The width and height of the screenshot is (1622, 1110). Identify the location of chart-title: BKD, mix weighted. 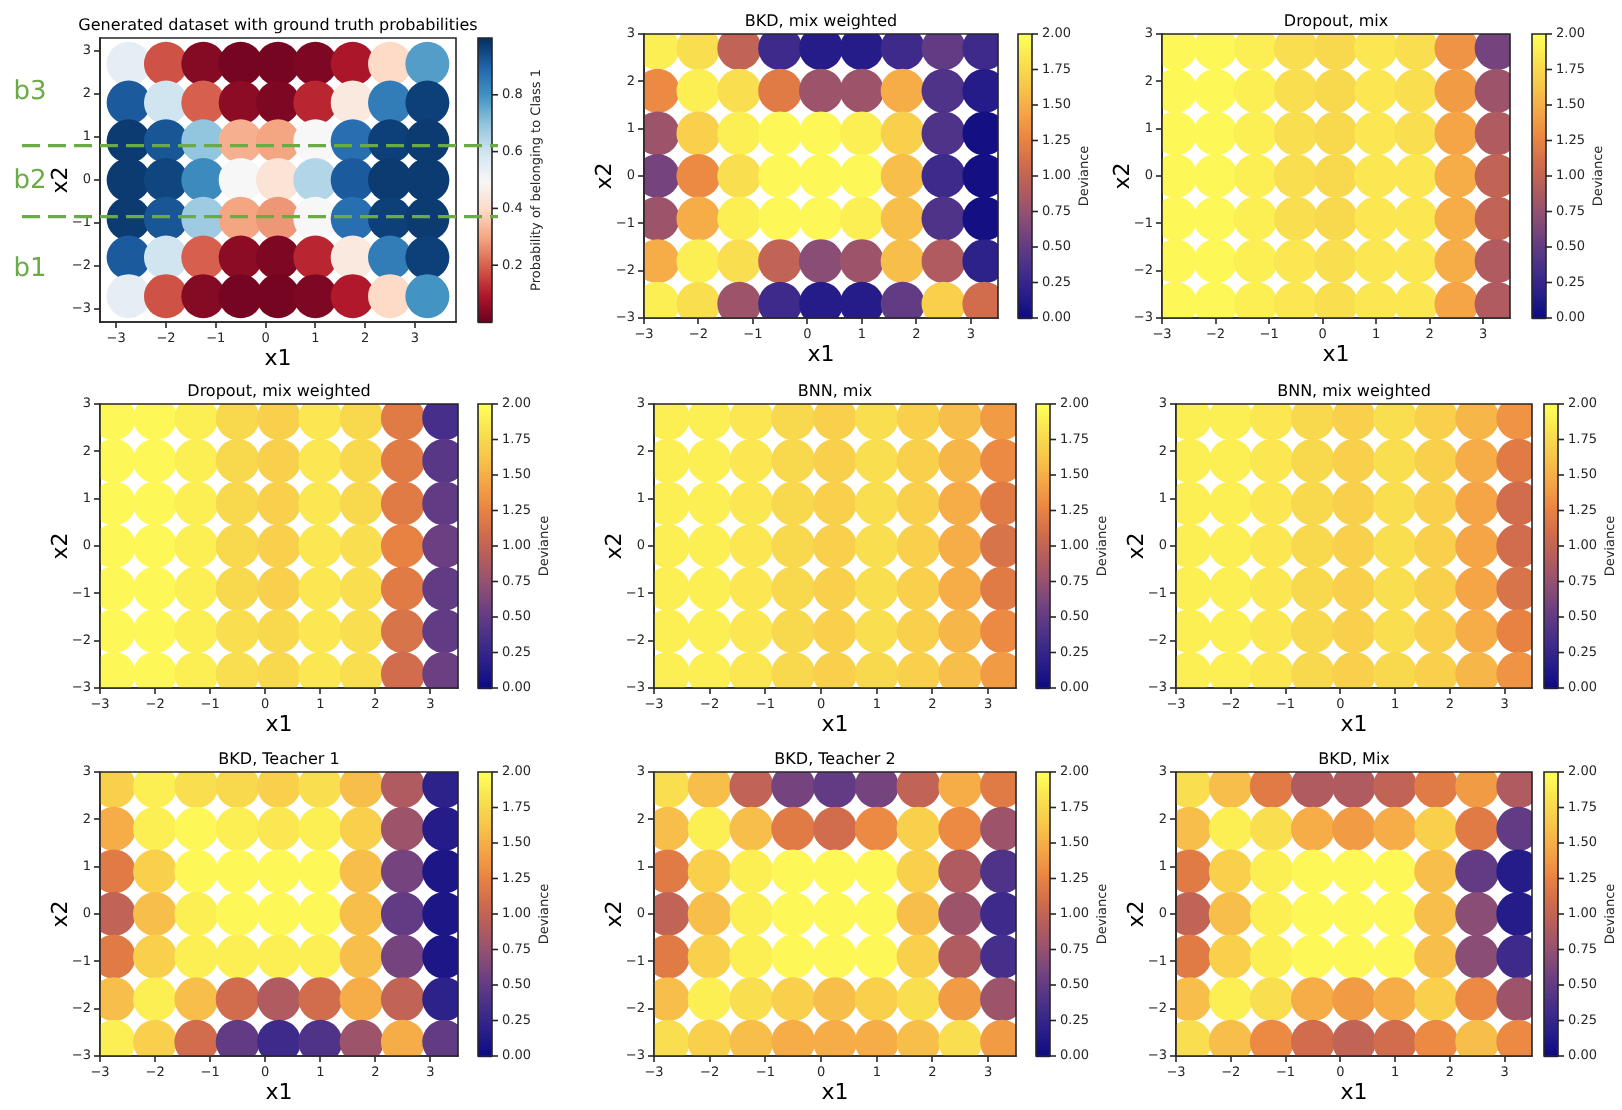
(821, 21).